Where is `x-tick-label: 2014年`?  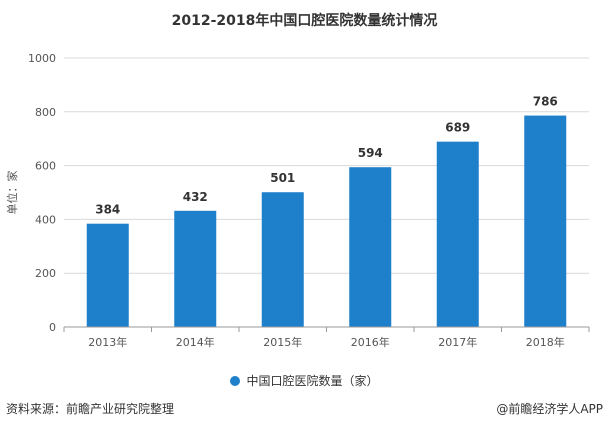 x-tick-label: 2014年 is located at coordinates (195, 342).